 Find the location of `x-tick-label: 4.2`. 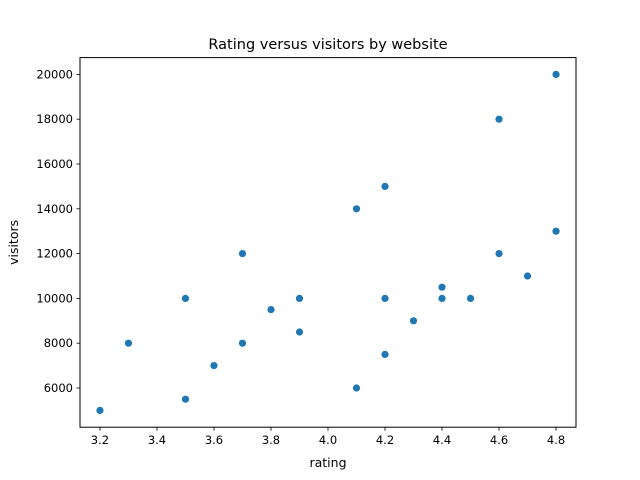

x-tick-label: 4.2 is located at coordinates (385, 440).